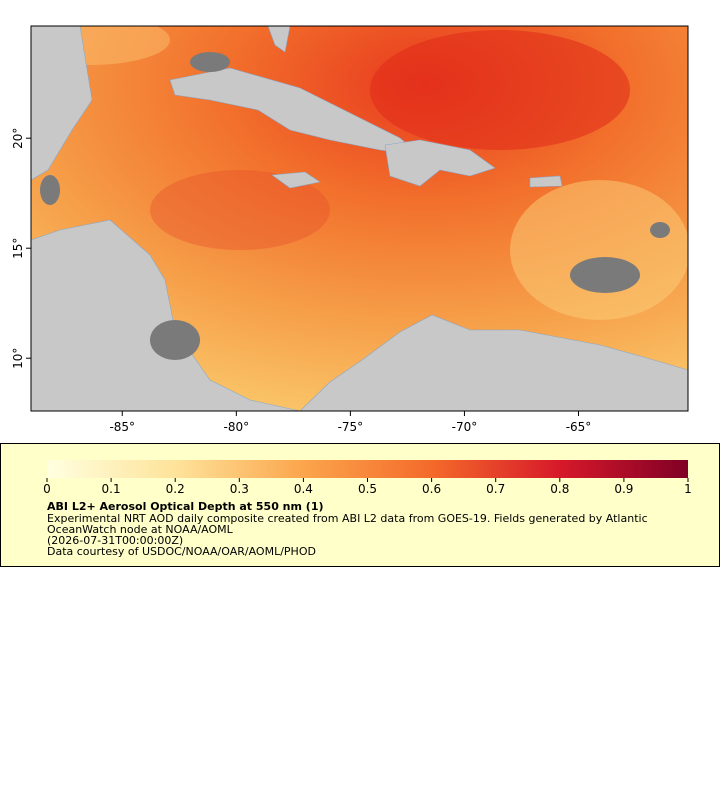  Describe the element at coordinates (122, 427) in the screenshot. I see `x-tick-label: -85°` at that location.